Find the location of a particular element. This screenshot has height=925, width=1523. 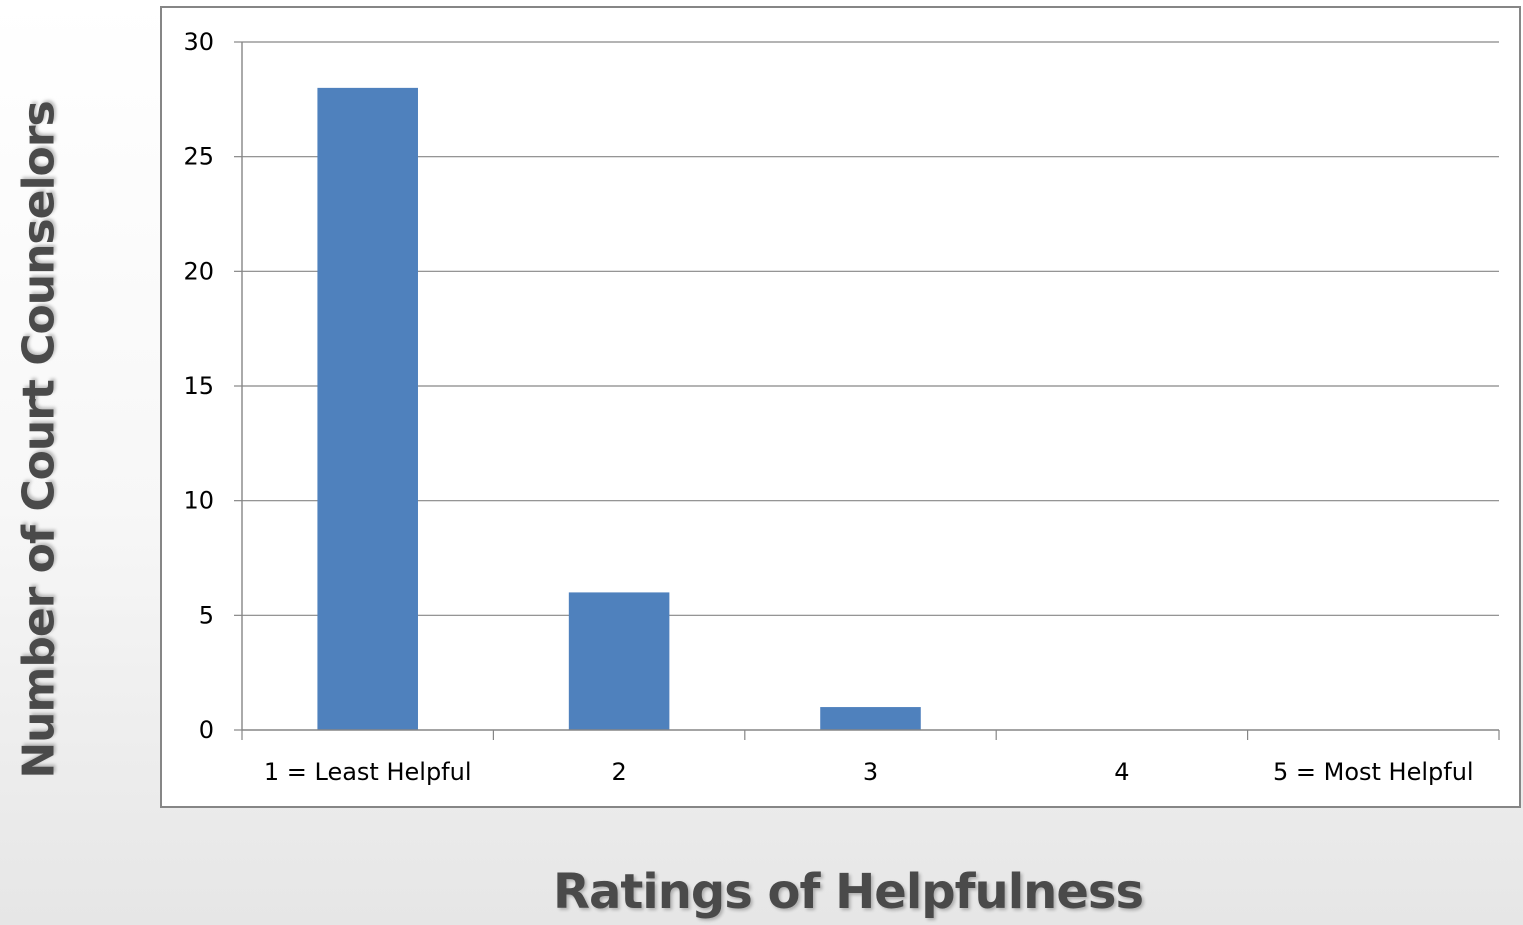

x-axis-title: Ratings of Helpfulness is located at coordinates (848, 892).